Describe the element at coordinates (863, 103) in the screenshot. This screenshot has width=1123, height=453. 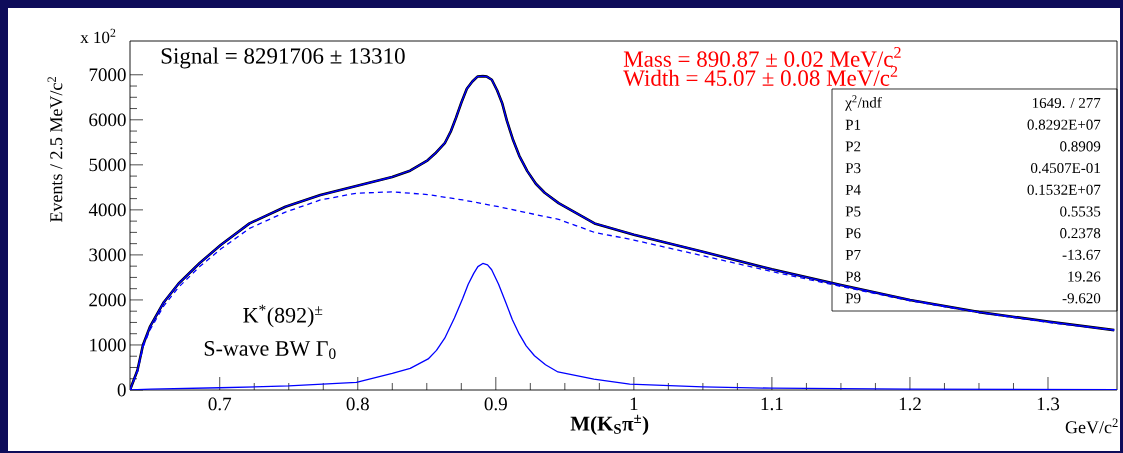
I see `annotation: χ$^{2}$/ndf` at that location.